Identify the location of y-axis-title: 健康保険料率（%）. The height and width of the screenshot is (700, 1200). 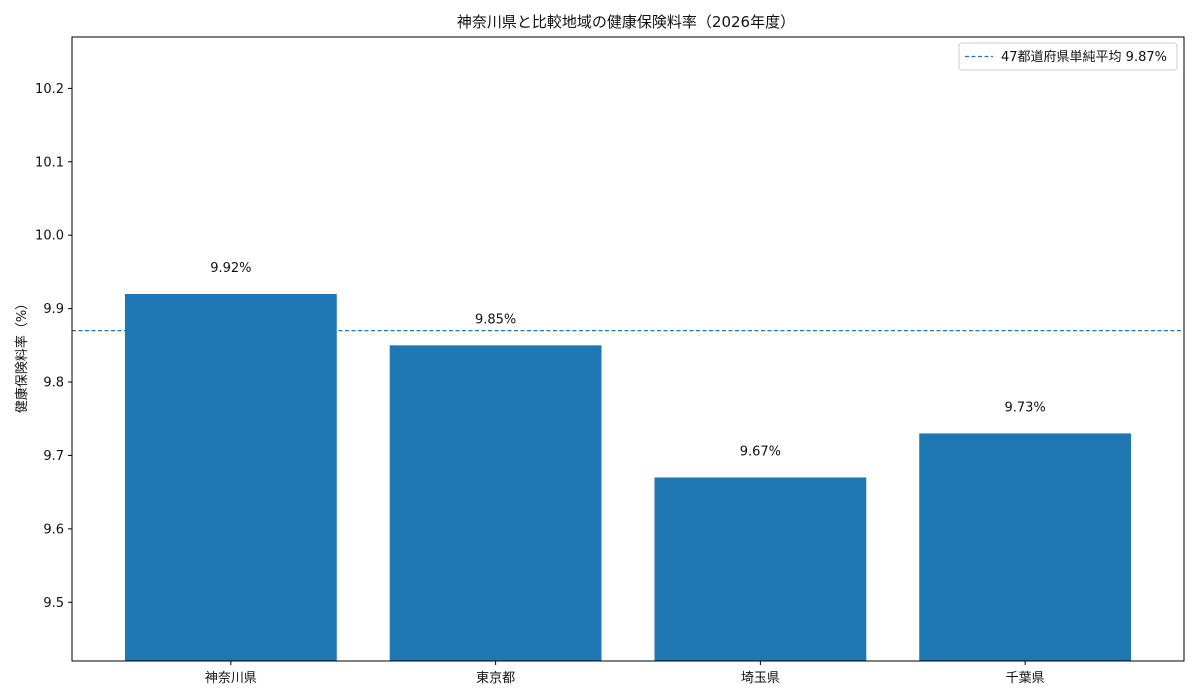
(22, 355).